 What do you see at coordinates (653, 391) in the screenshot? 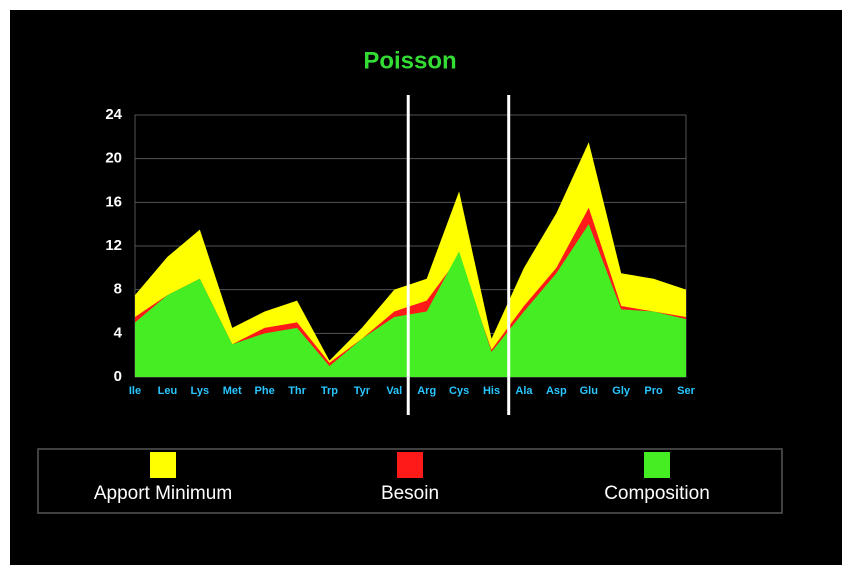
I see `x-tick-label: Pro` at bounding box center [653, 391].